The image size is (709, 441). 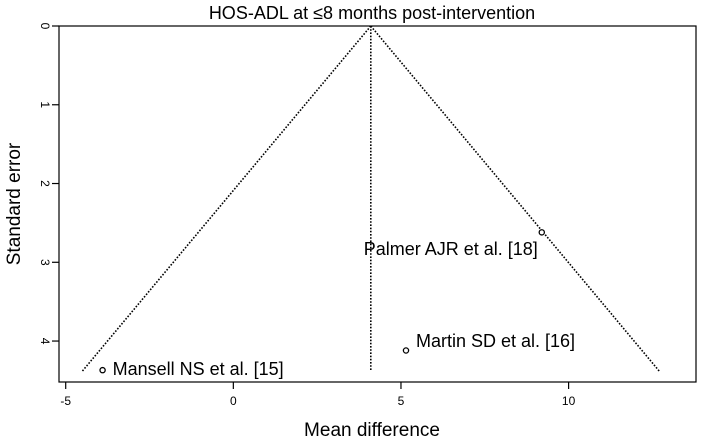 I want to click on study-label: Mansell NS et al. [15], so click(x=198, y=369).